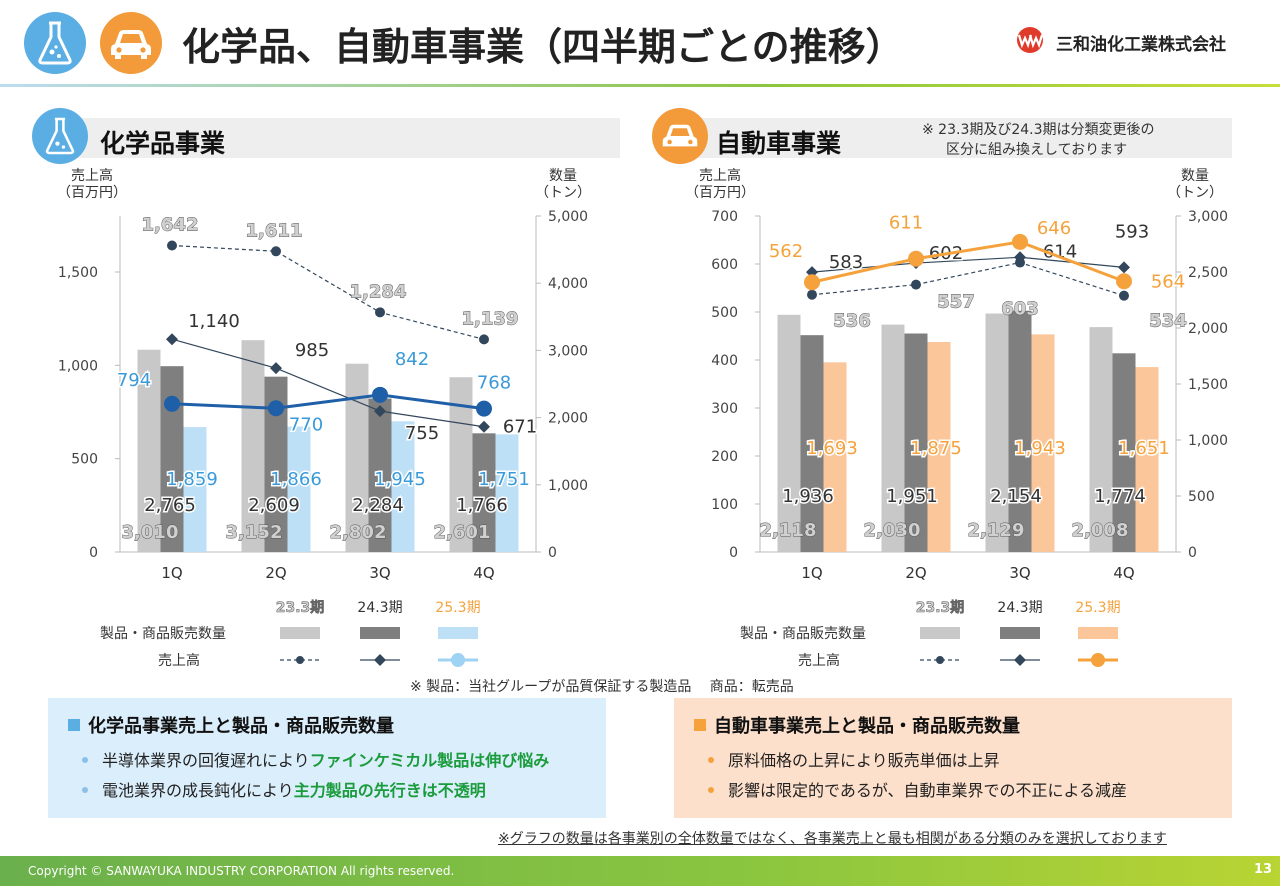  What do you see at coordinates (192, 479) in the screenshot?
I see `bar-data-label: 1,859` at bounding box center [192, 479].